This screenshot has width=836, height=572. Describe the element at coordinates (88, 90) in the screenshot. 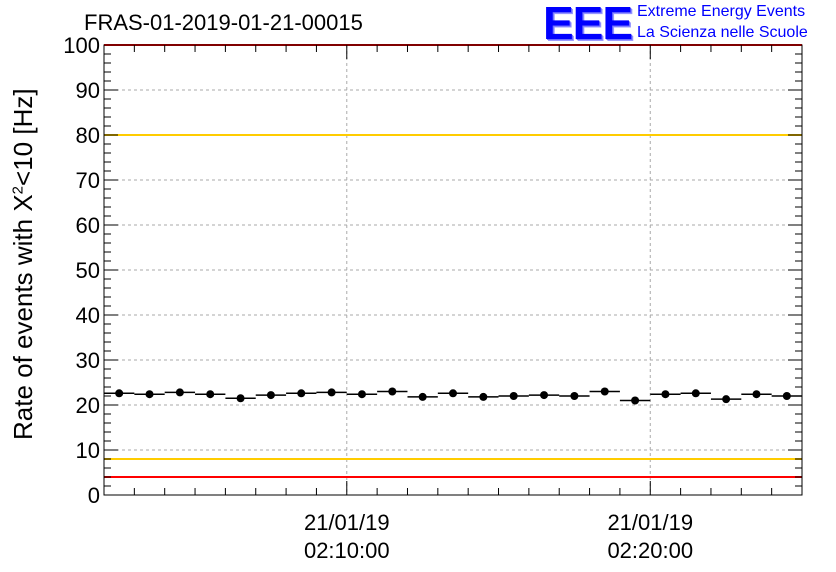

I see `y-tick-label: 90` at that location.